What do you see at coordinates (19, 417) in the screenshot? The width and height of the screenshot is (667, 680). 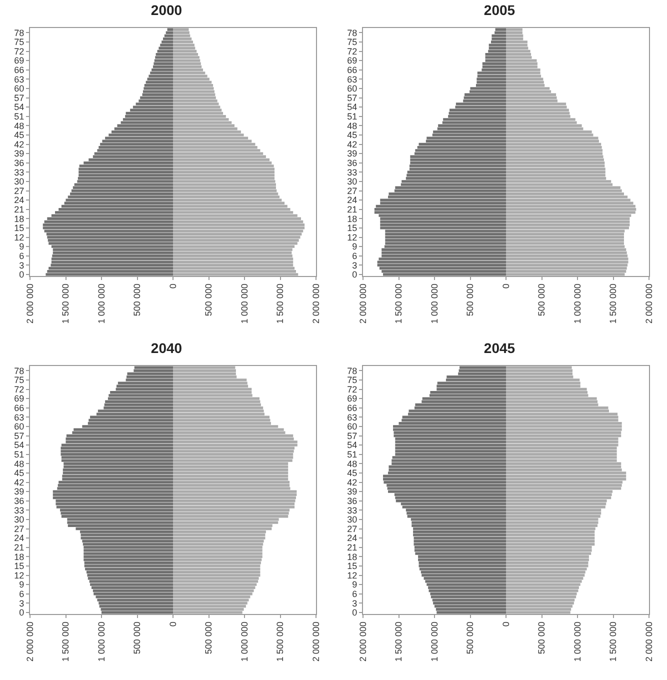 I see `y-tick-label: 63` at bounding box center [19, 417].